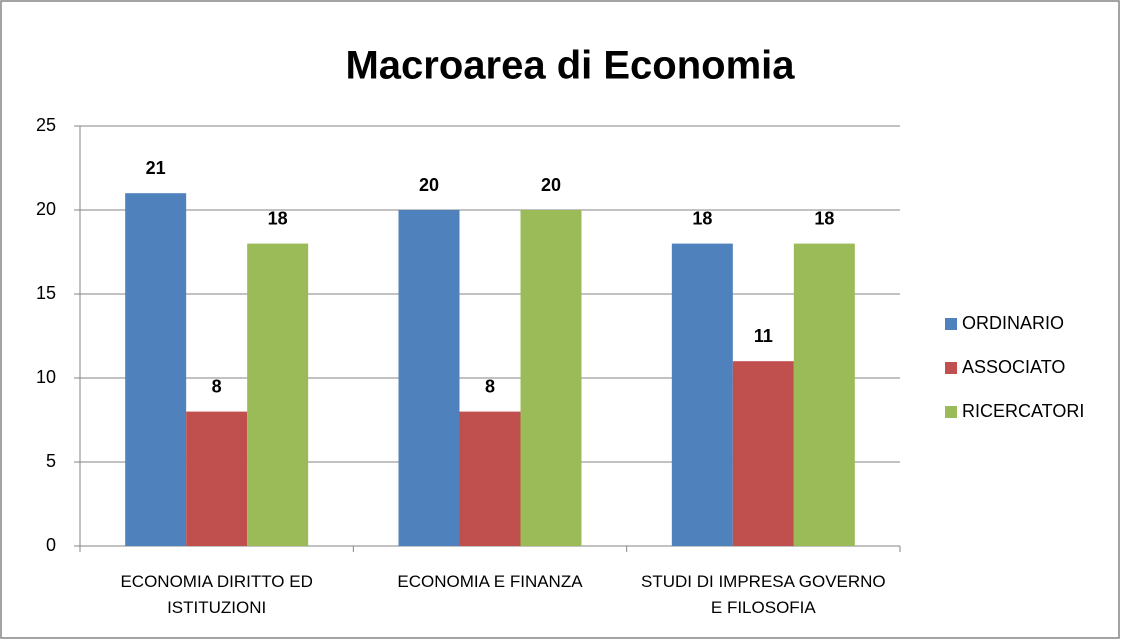 The image size is (1121, 640). Describe the element at coordinates (46, 377) in the screenshot. I see `y-tick-label: 10` at that location.